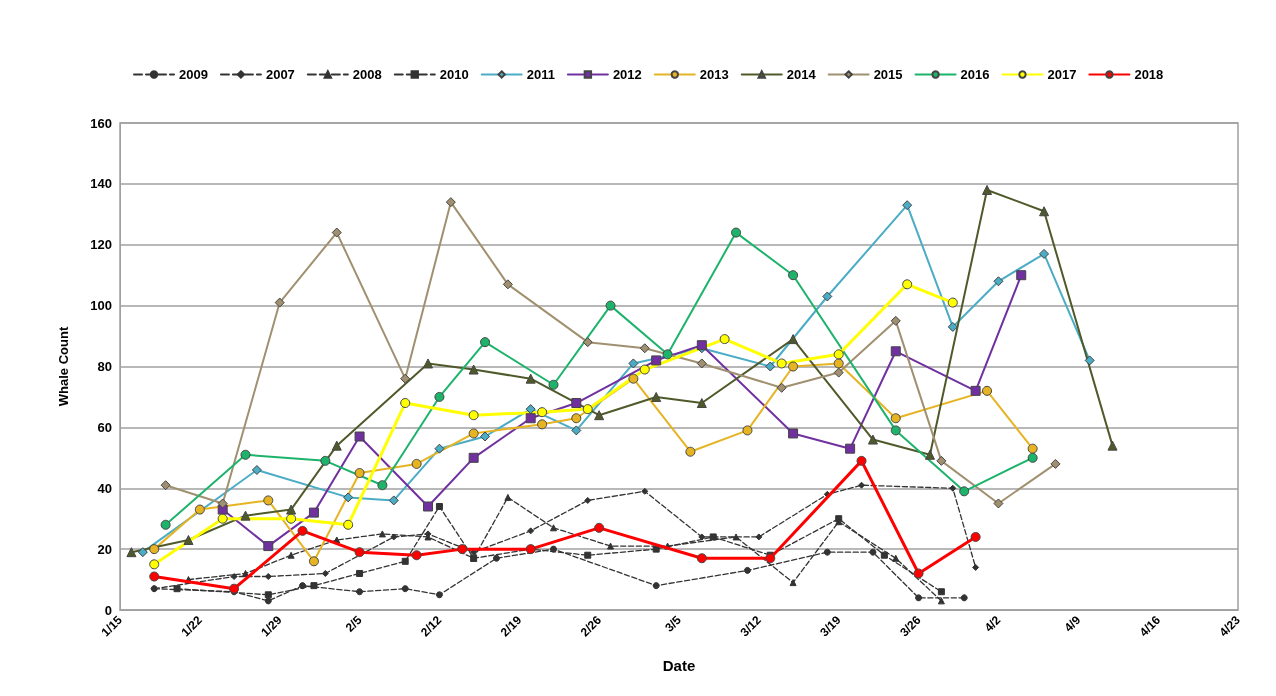 This screenshot has height=696, width=1276. What do you see at coordinates (830, 626) in the screenshot?
I see `x-tick-label: 3/19` at bounding box center [830, 626].